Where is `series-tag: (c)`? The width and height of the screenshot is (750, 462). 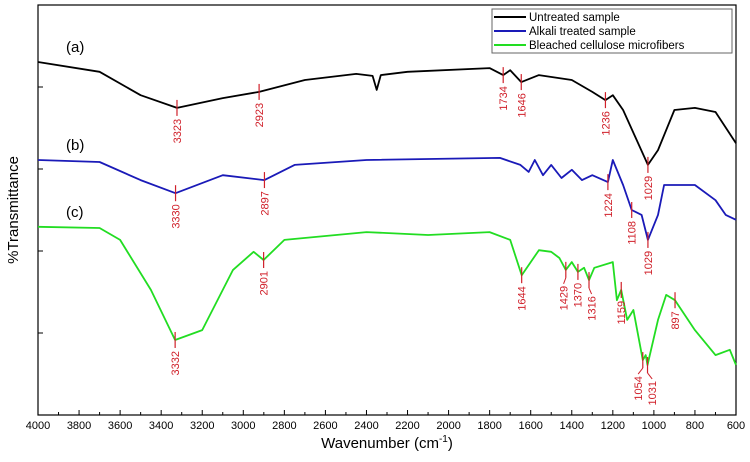 series-tag: (c) is located at coordinates (75, 212).